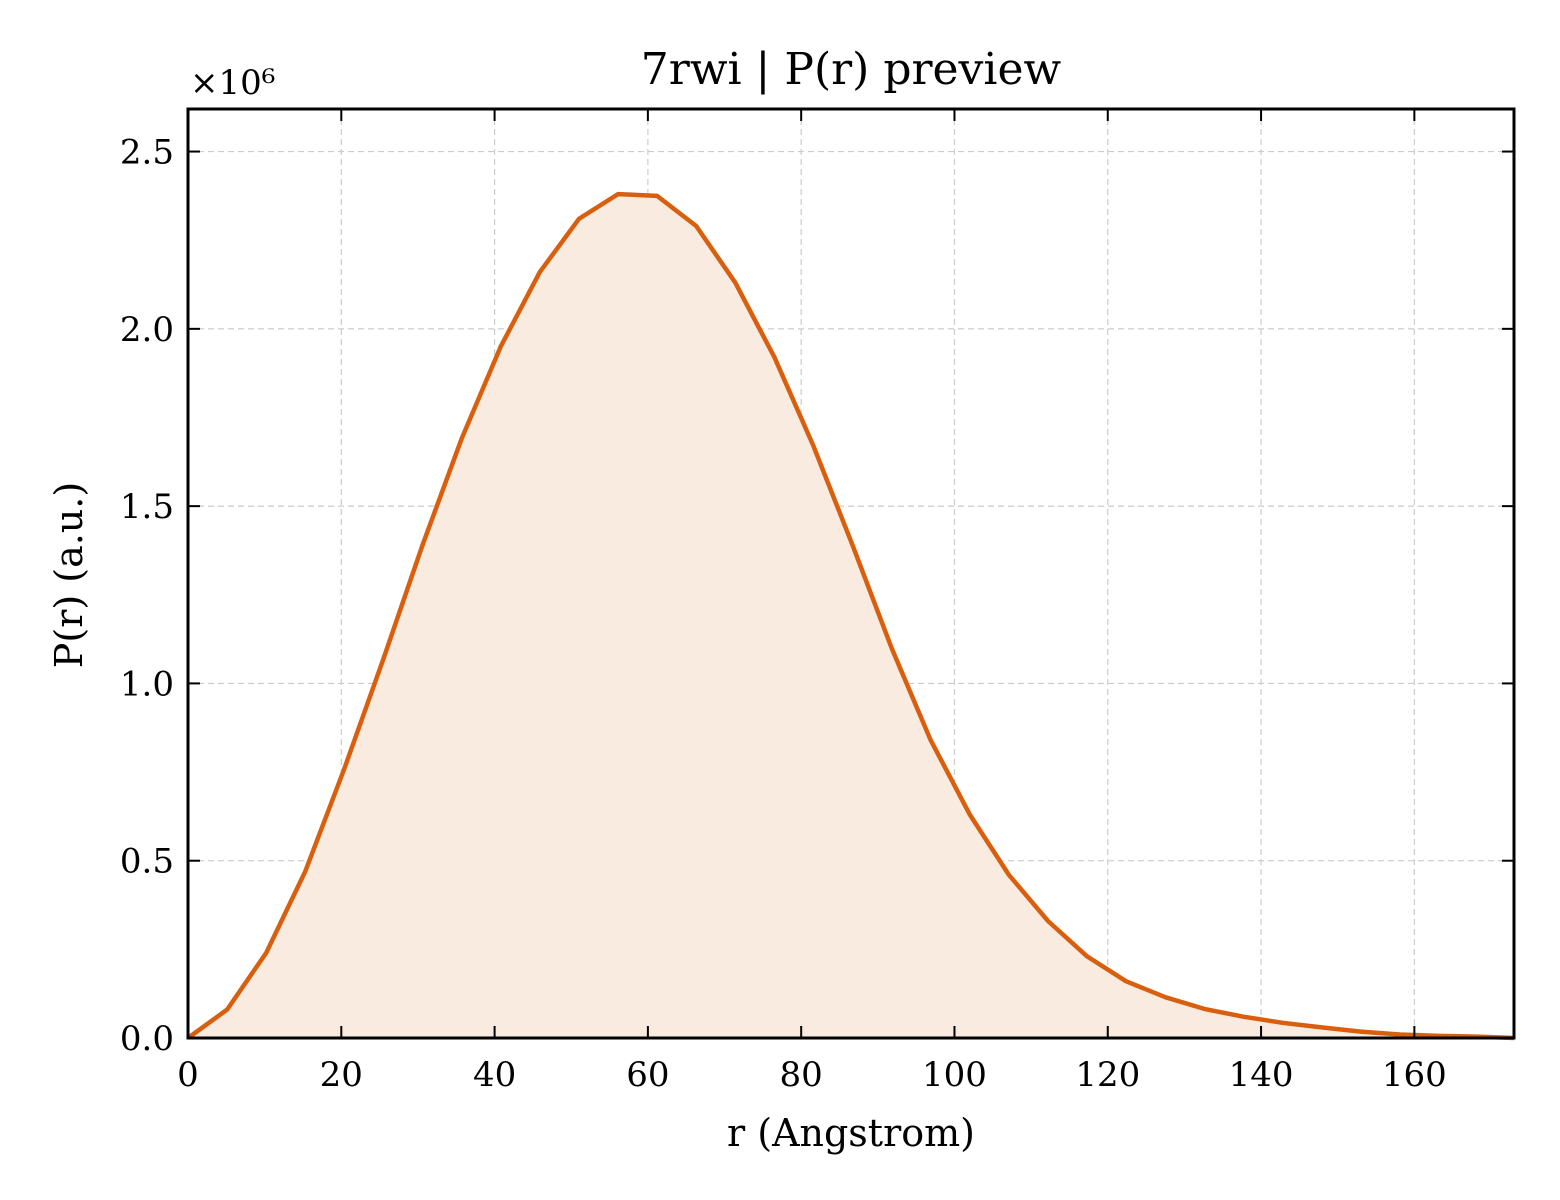  Describe the element at coordinates (147, 862) in the screenshot. I see `y-tick-label: 0.5` at that location.